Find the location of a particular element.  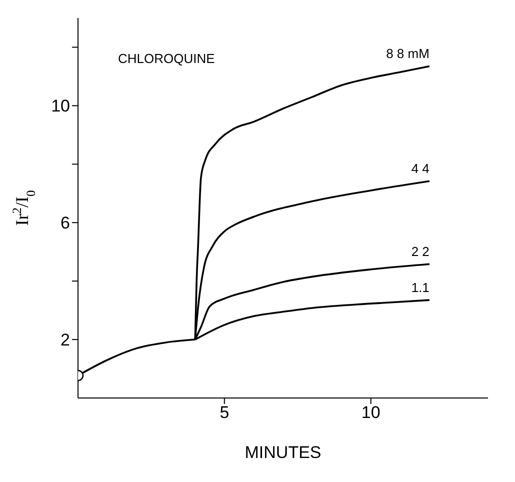

series-label: 4 4 is located at coordinates (420, 168).